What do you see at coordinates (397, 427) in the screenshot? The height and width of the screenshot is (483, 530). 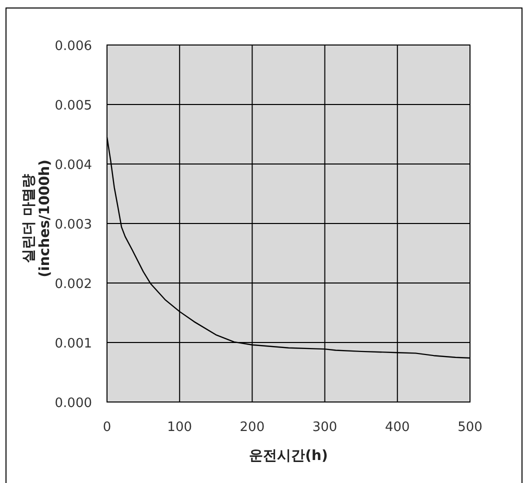 I see `x-tick-label: 400` at bounding box center [397, 427].